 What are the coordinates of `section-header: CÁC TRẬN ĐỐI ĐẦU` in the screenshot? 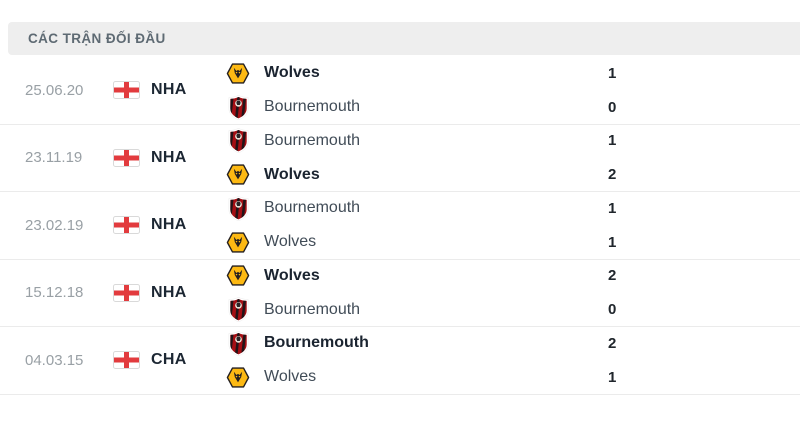 It's located at (404, 38).